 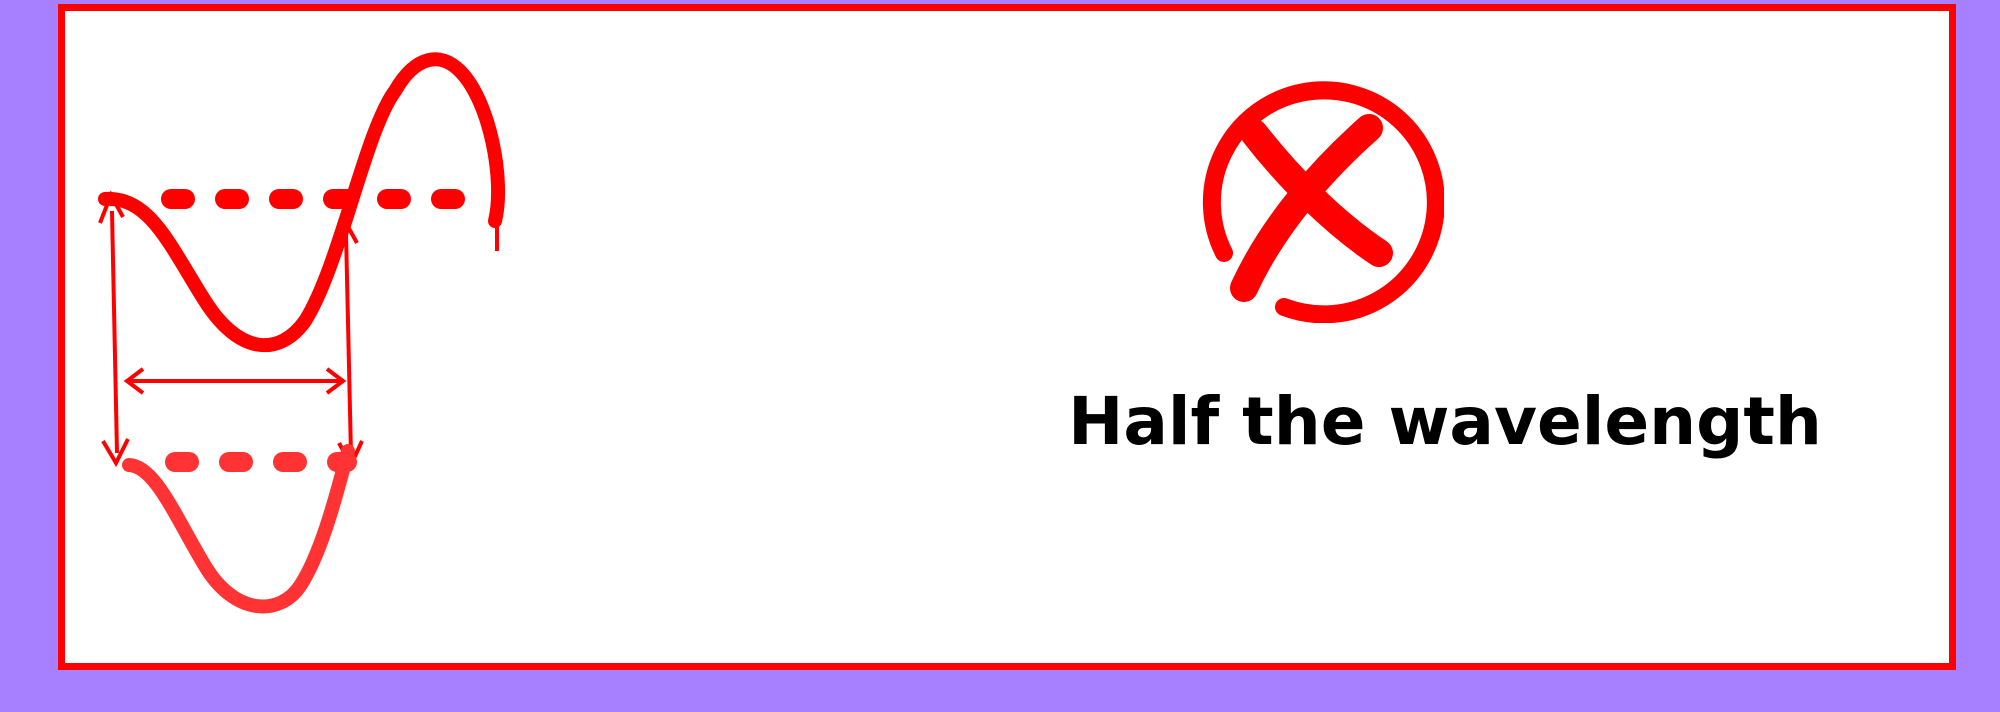 What do you see at coordinates (114, 332) in the screenshot?
I see `left-vertical-arrow` at bounding box center [114, 332].